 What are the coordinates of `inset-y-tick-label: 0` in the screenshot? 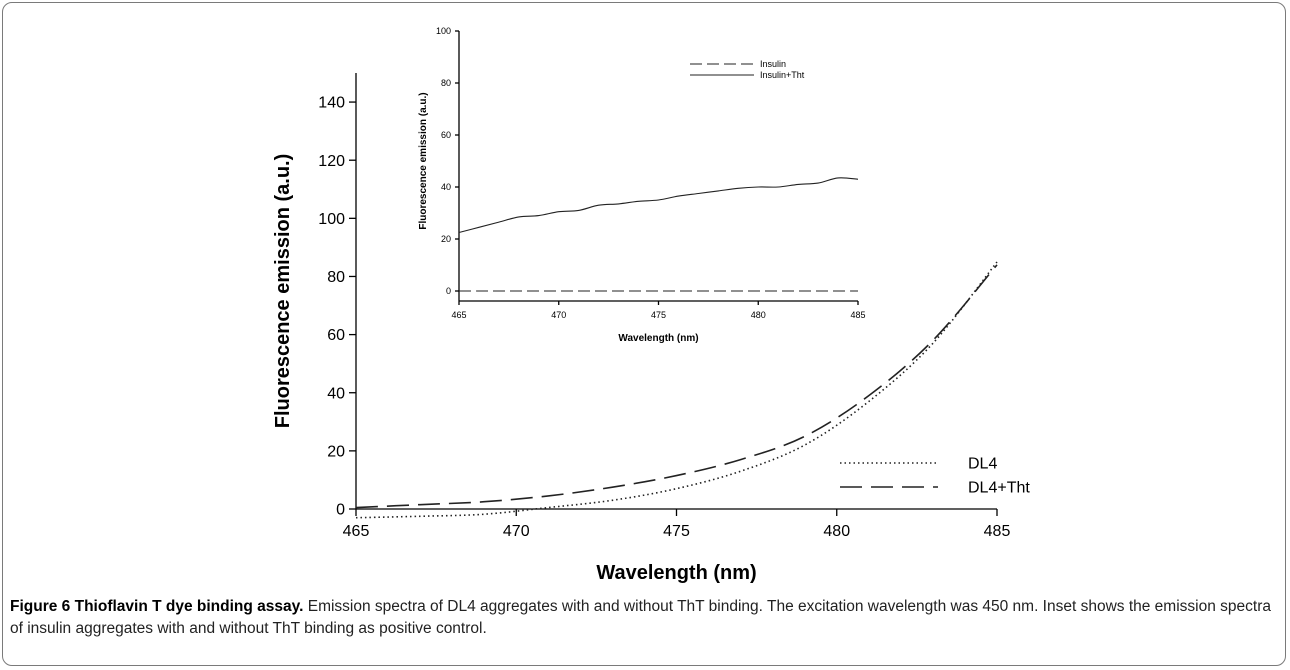 It's located at (448, 291).